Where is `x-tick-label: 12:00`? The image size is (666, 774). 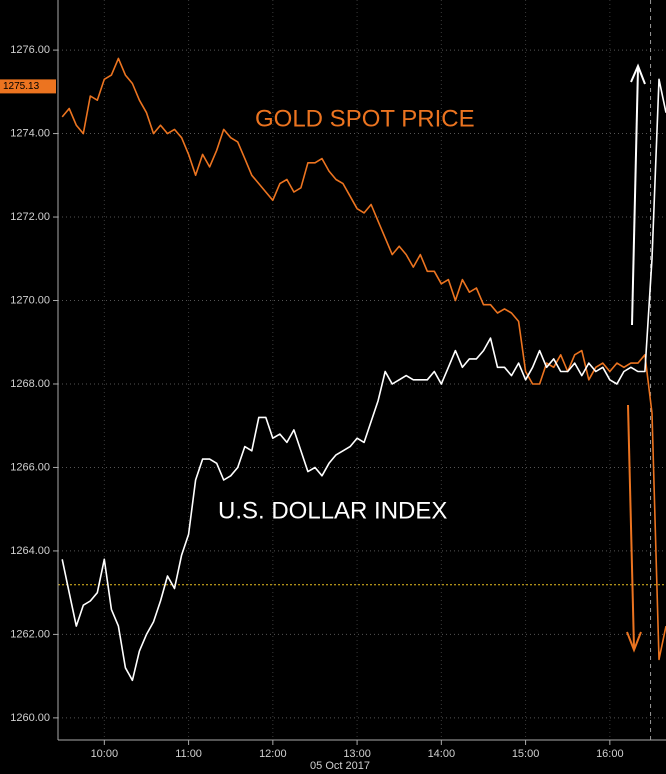 x-tick-label: 12:00 is located at coordinates (273, 754).